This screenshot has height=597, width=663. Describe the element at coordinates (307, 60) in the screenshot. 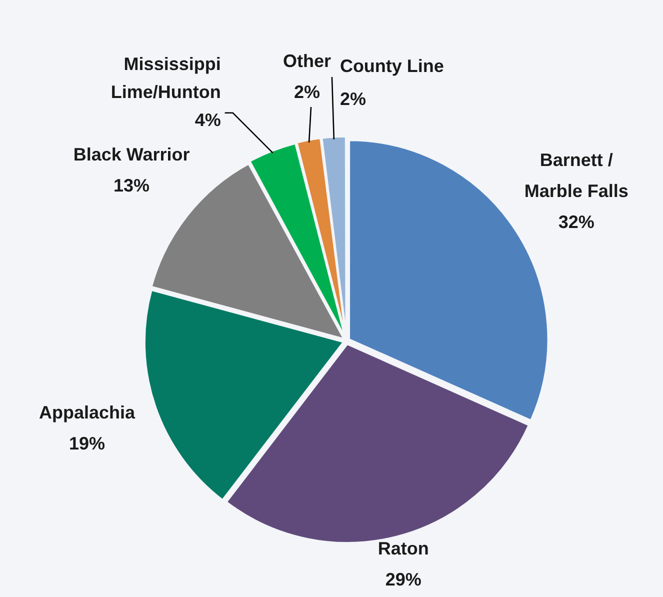

I see `slice-label: Other` at that location.